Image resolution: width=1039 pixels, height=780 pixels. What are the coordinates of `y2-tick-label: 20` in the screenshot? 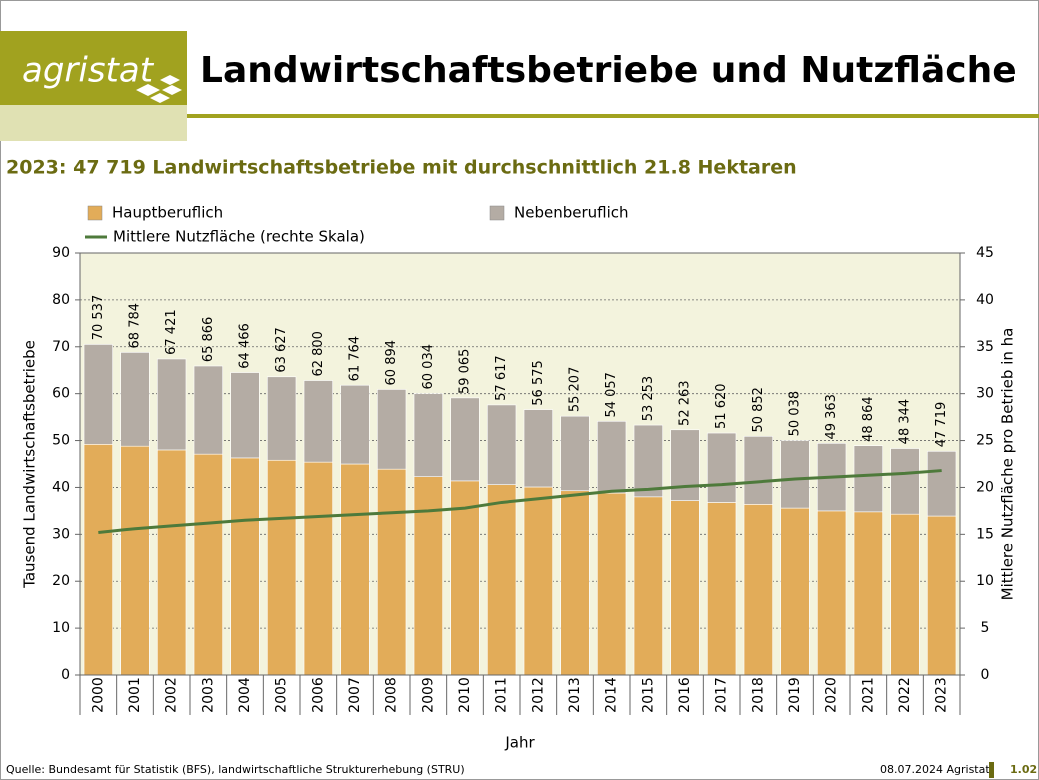 It's located at (985, 487).